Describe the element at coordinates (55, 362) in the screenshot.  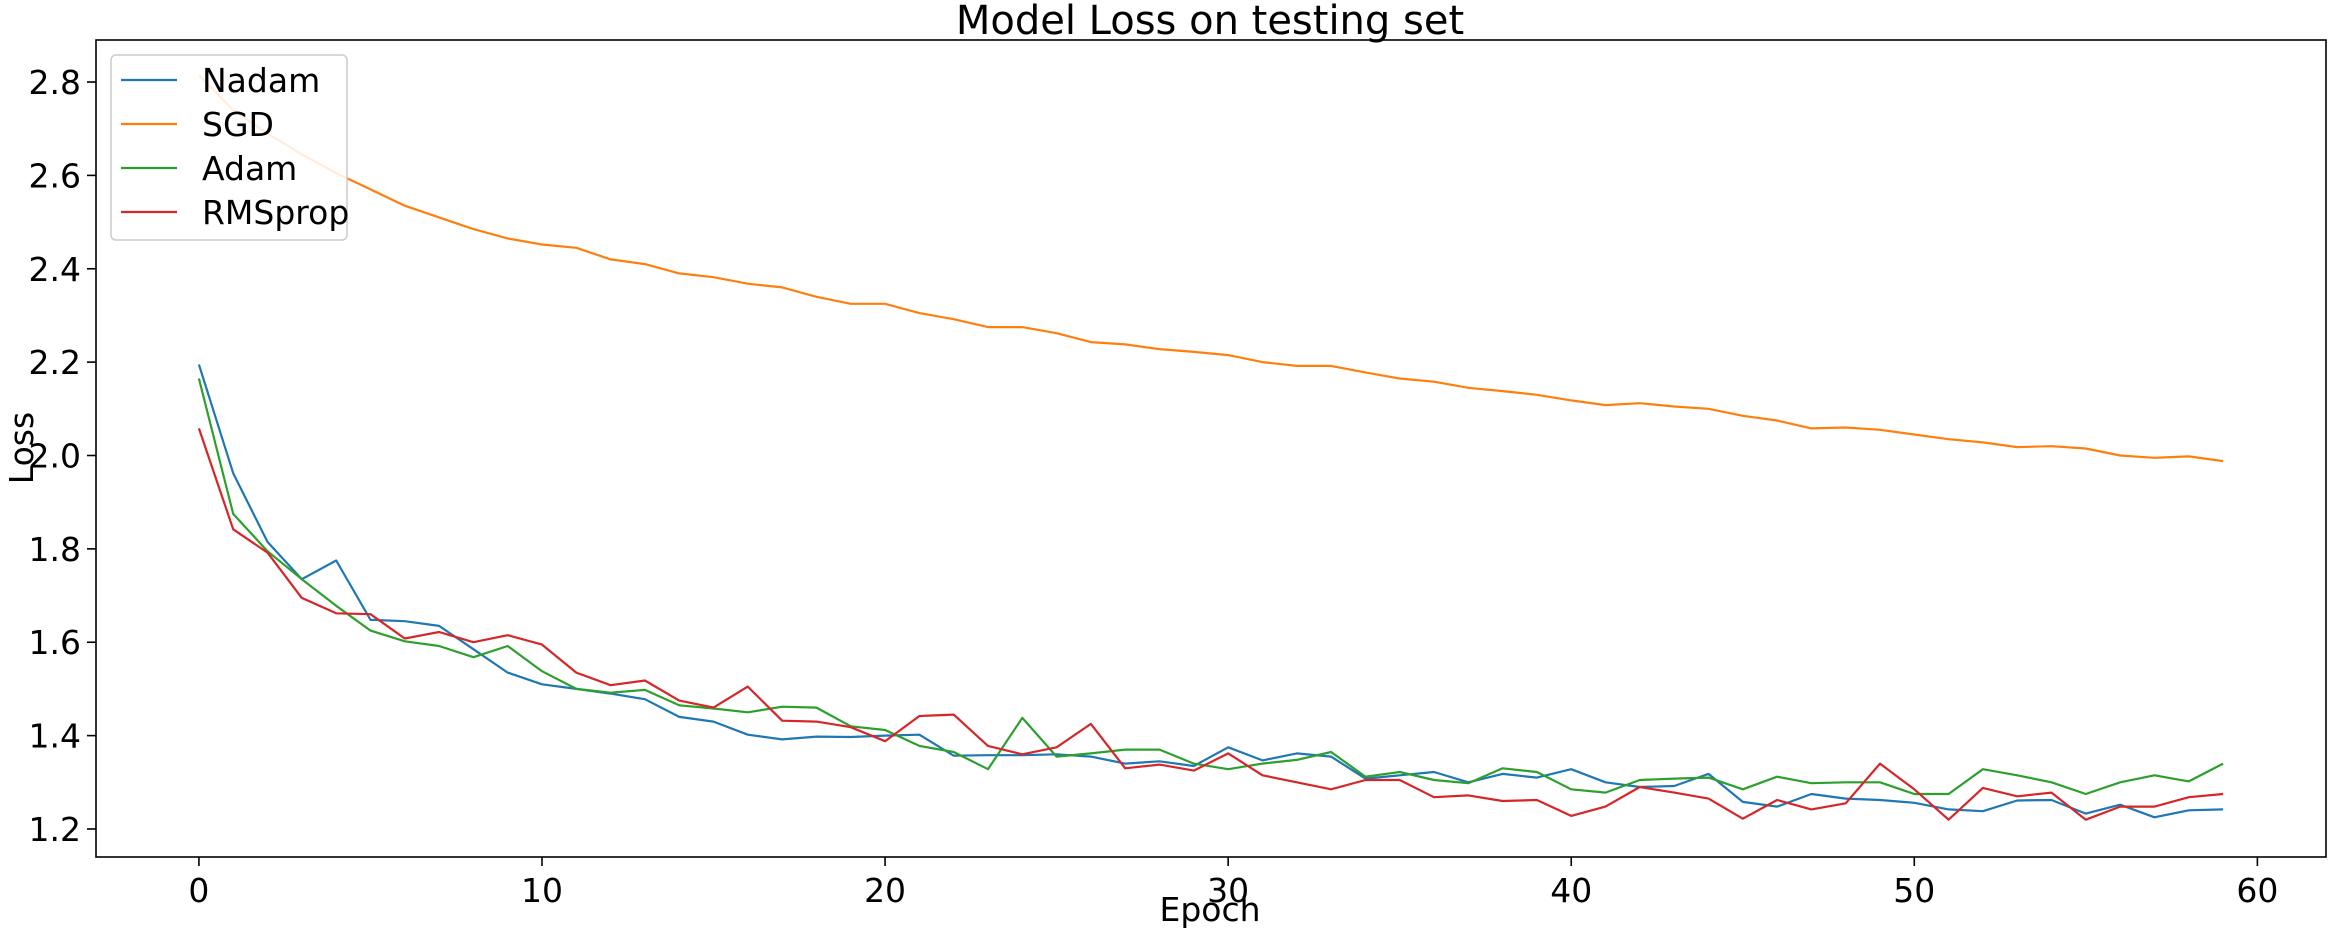
I see `y-tick-label: 2.2` at that location.